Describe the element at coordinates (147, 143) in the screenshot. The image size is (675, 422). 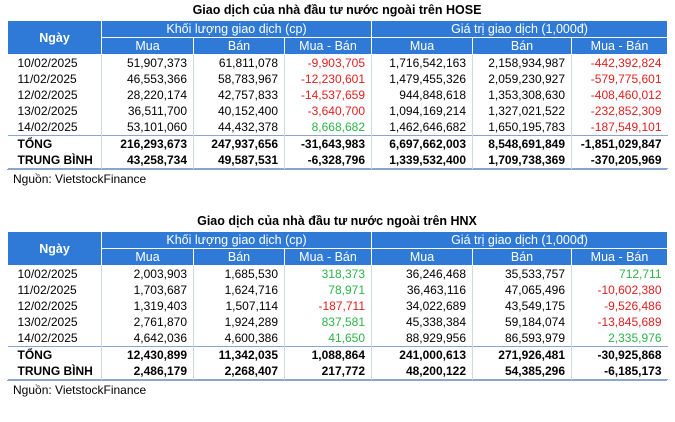
I see `total-row-cell: 216,293,673` at that location.